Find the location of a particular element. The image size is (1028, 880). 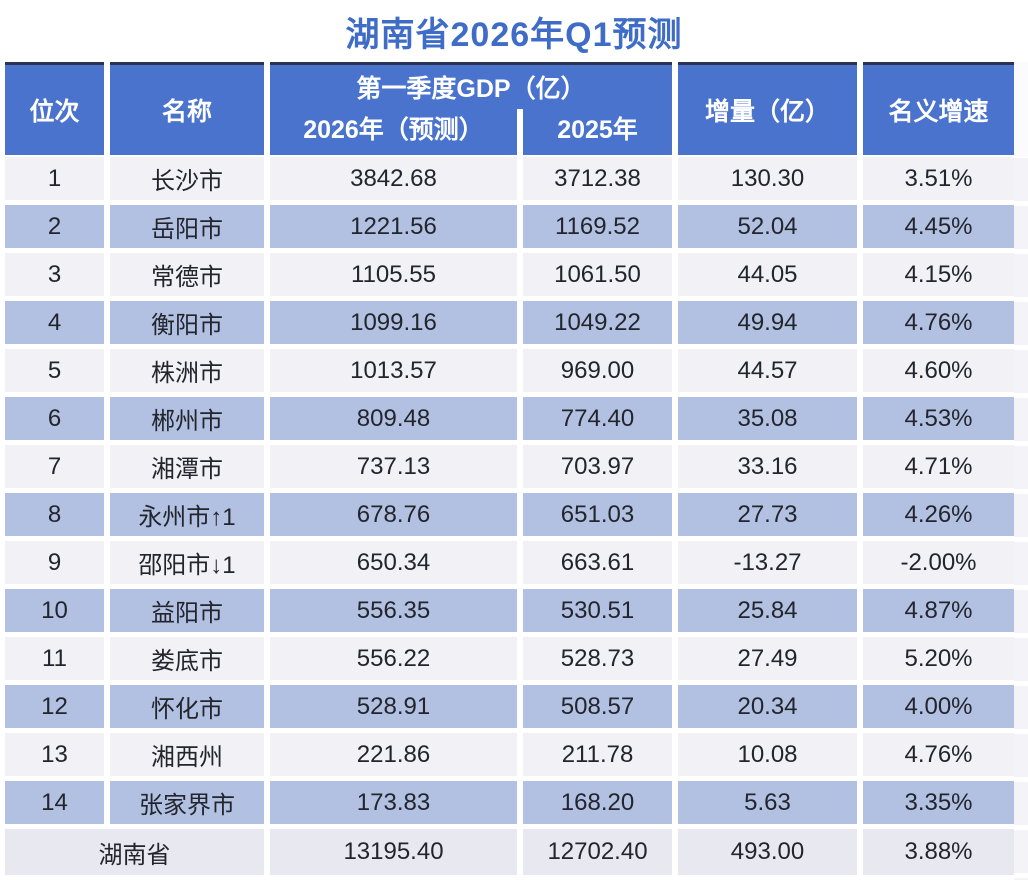

cropped-column-edge-header is located at coordinates (1021, 109).